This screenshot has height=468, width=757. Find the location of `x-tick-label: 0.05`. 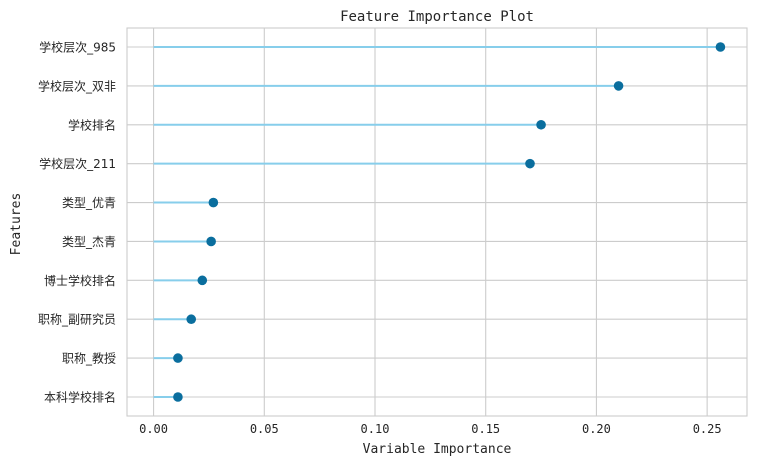

x-tick-label: 0.05 is located at coordinates (264, 429).